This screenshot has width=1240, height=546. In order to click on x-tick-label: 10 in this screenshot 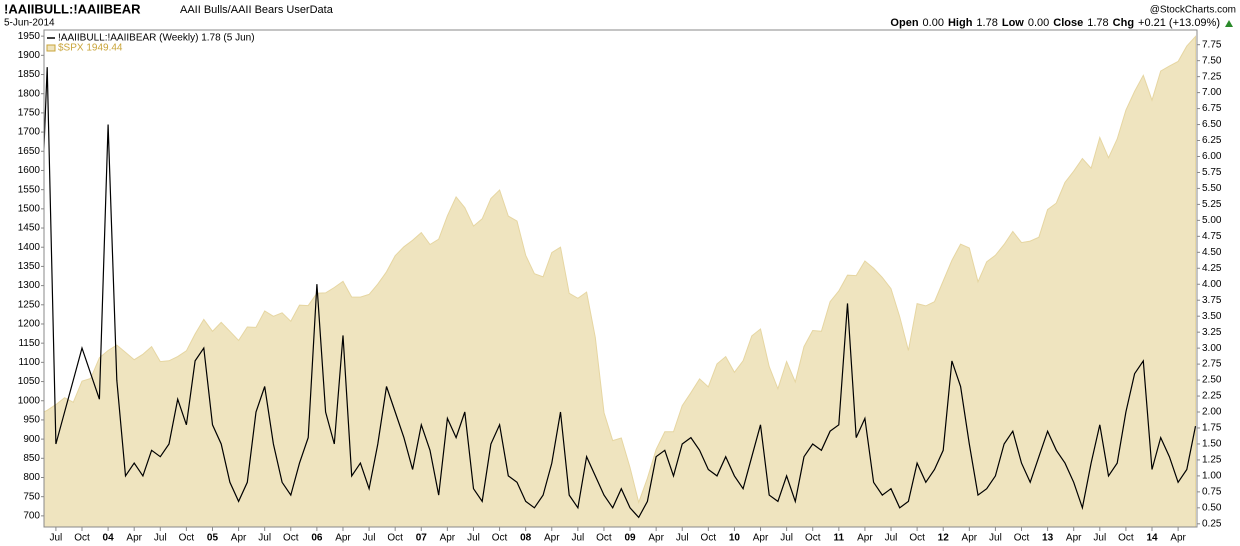, I will do `click(735, 538)`.